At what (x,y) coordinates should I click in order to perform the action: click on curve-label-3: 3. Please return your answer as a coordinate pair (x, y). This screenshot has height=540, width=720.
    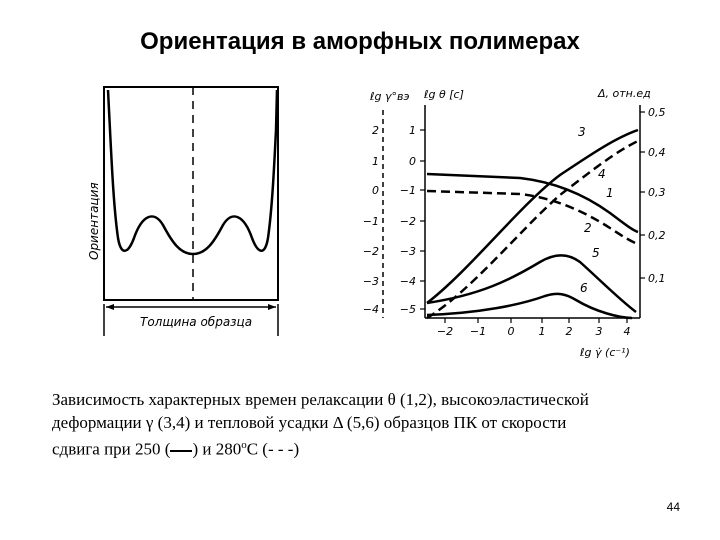
    Looking at the image, I should click on (582, 132).